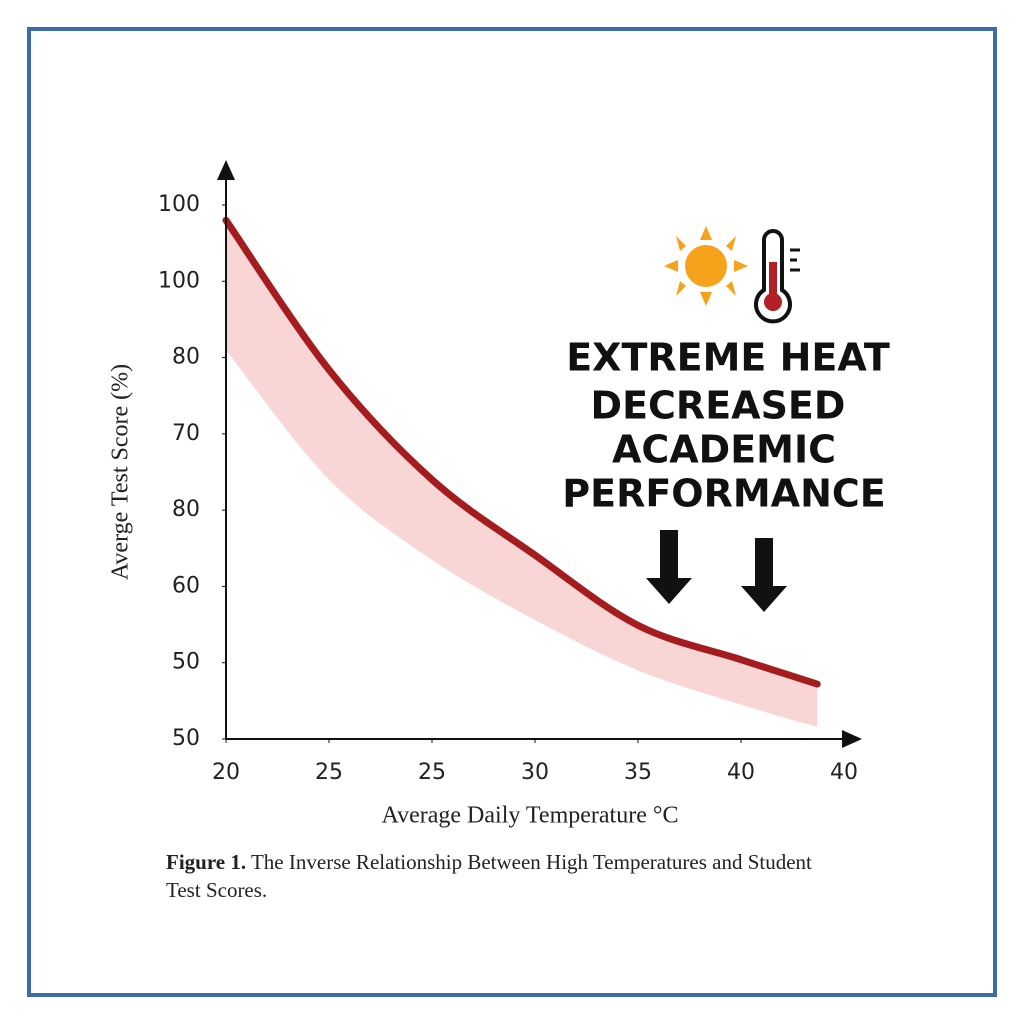 The height and width of the screenshot is (1024, 1024). I want to click on x-tick-label: 35, so click(638, 772).